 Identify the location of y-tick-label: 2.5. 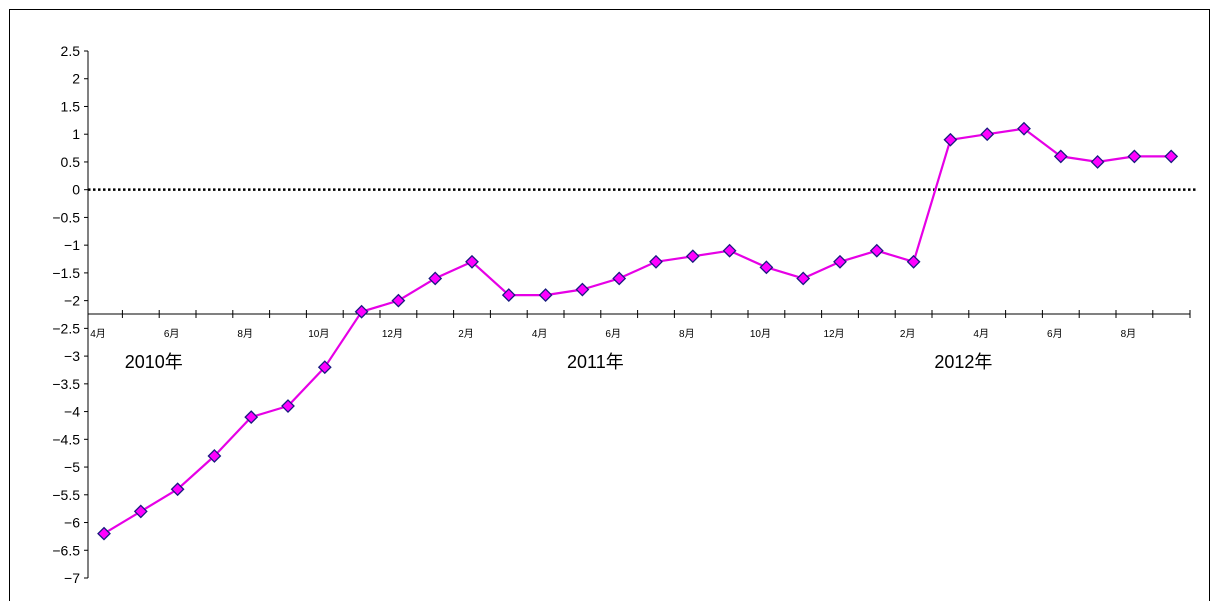
(71, 51).